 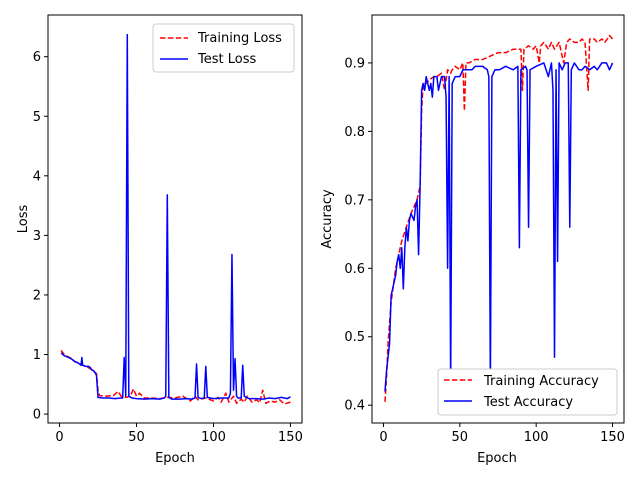 I want to click on accuracy-x-tick-label: 0, so click(x=383, y=437).